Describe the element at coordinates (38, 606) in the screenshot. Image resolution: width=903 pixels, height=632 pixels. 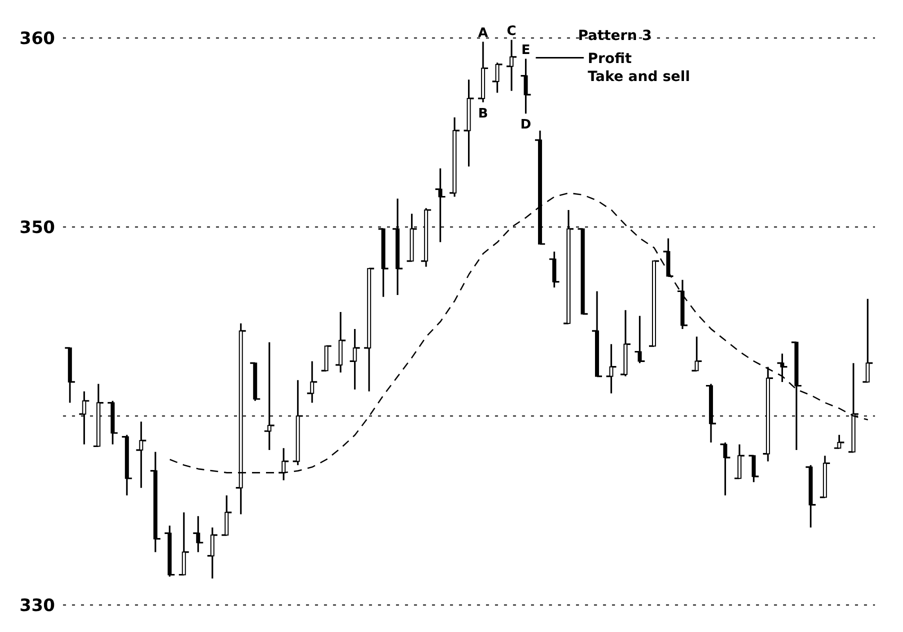
I see `y-tick-label: 330` at that location.